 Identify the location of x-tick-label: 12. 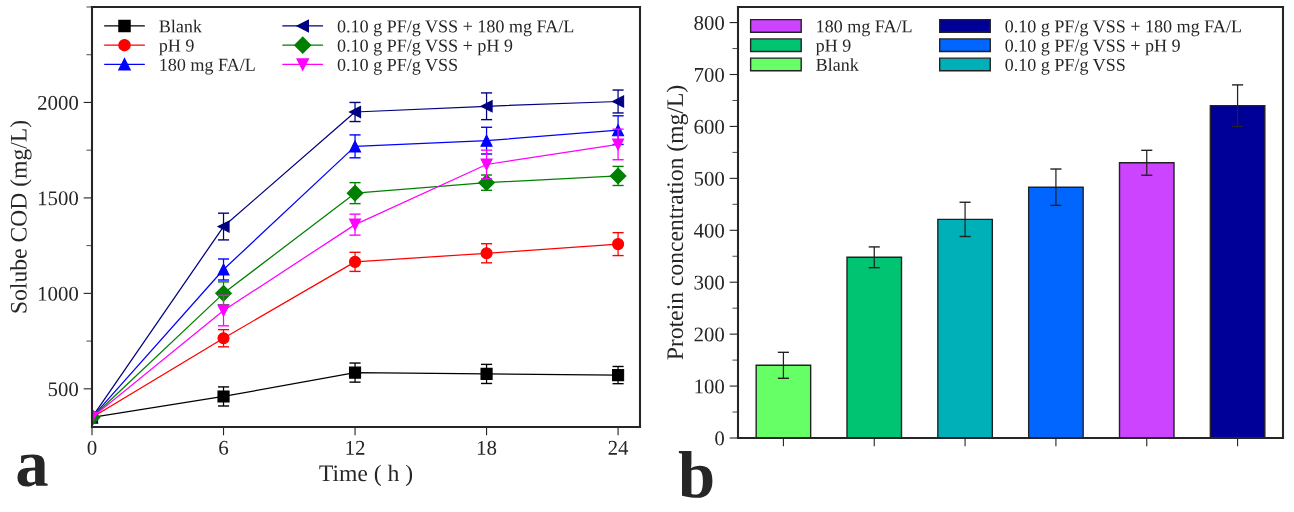
(355, 447).